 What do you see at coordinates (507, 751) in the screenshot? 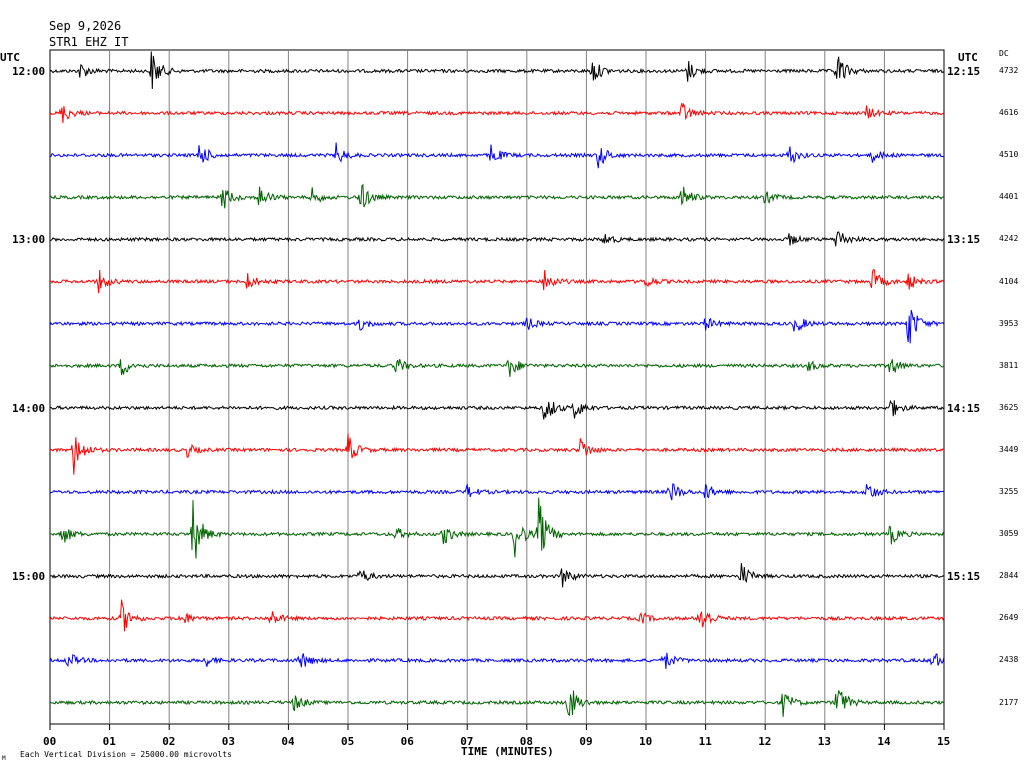
I see `x-axis-title: TIME (MINUTES)` at bounding box center [507, 751].